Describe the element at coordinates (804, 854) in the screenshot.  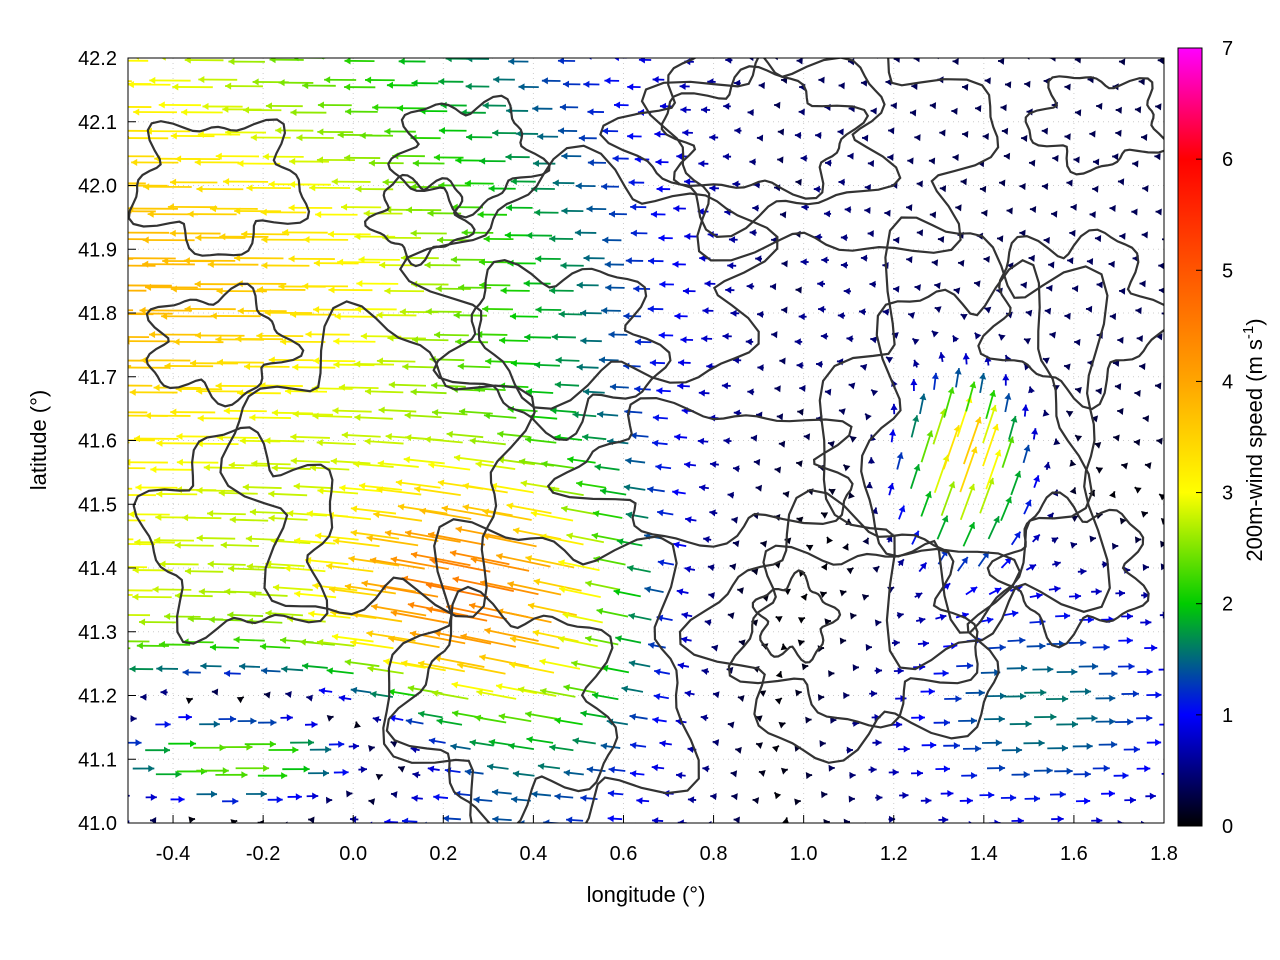
I see `x-tick-label: 1.0` at that location.